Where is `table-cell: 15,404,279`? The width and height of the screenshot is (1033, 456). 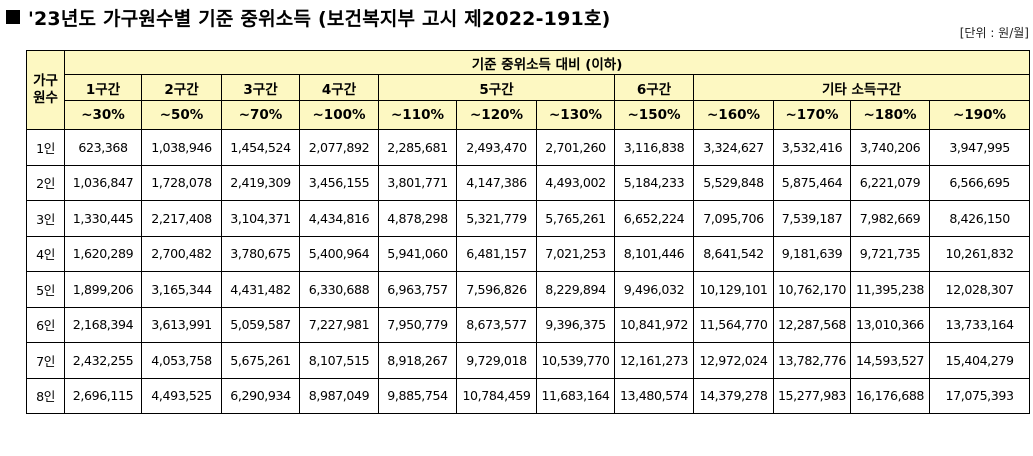 table-cell: 15,404,279 is located at coordinates (979, 360).